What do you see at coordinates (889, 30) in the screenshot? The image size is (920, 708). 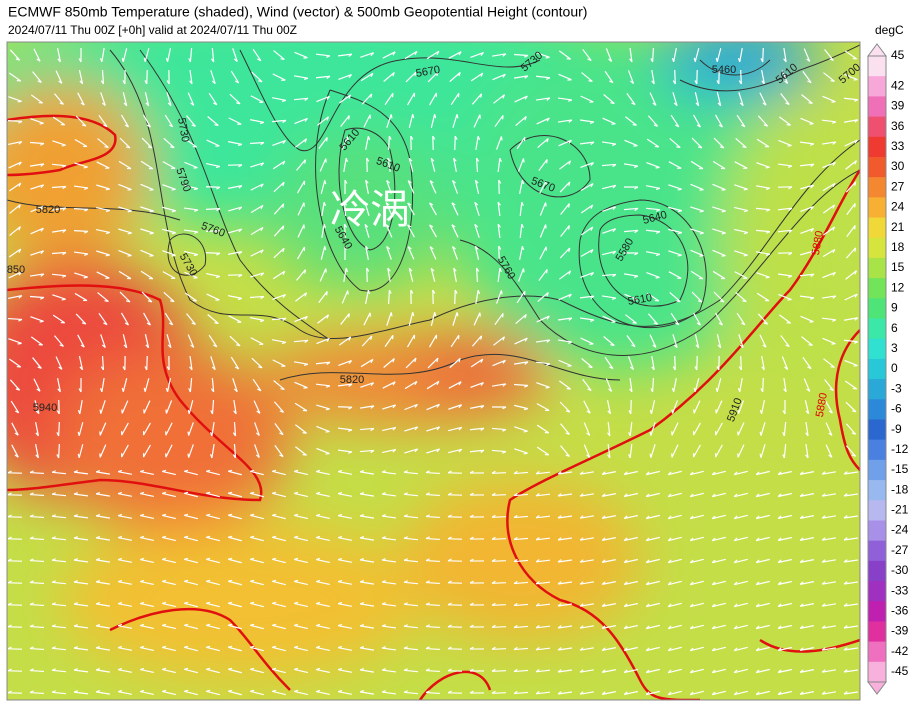 I see `colorbar-unit: degC` at bounding box center [889, 30].